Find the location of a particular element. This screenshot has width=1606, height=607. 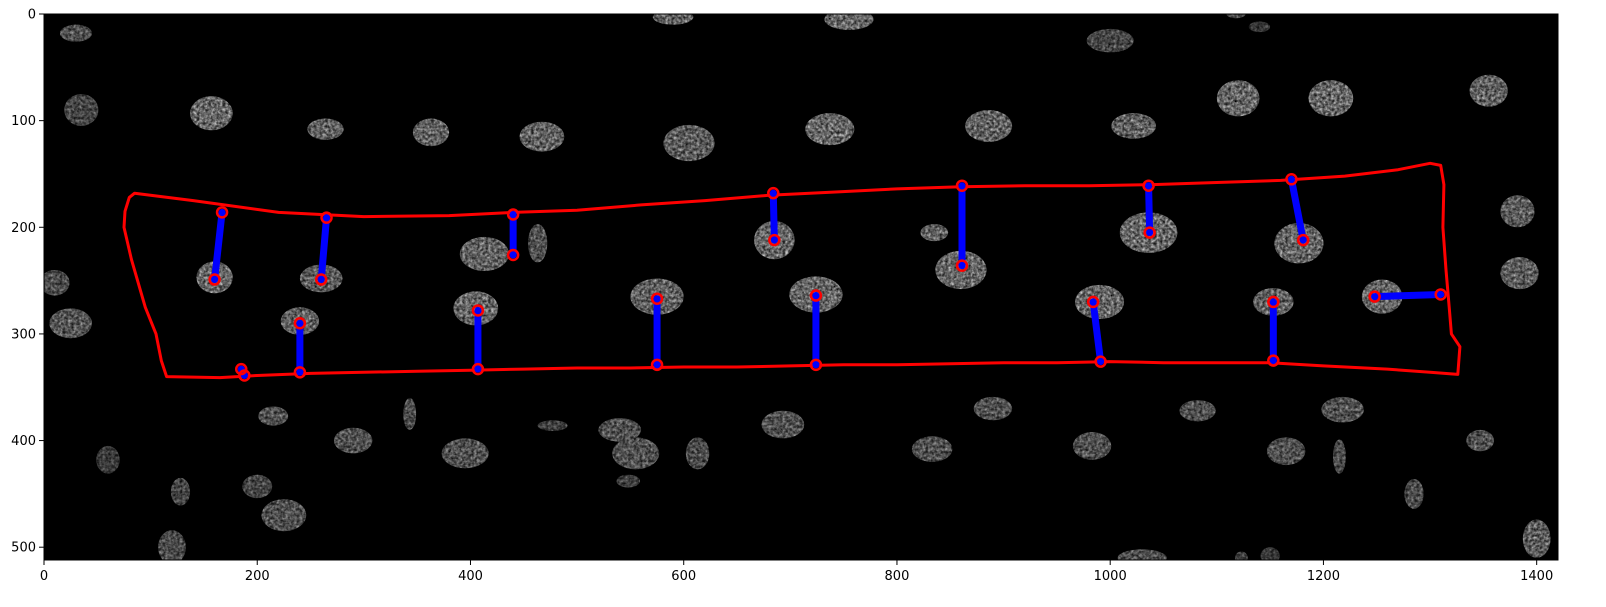

x-tick-label: 200 is located at coordinates (257, 576).